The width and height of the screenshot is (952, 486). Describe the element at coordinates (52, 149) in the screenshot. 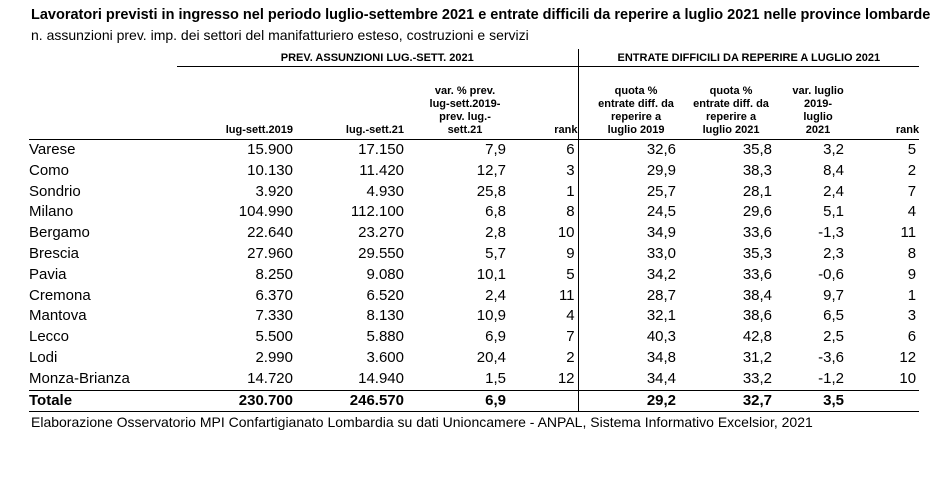

I see `province-name: Varese` at that location.